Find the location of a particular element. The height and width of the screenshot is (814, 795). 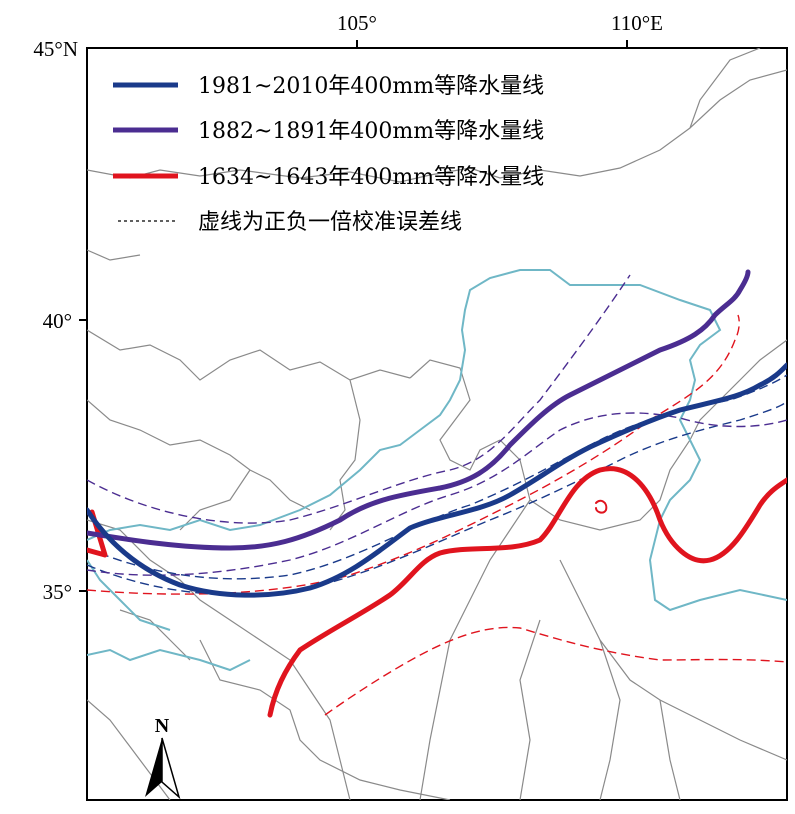

isohyet-1634-1643-loop is located at coordinates (601, 506).